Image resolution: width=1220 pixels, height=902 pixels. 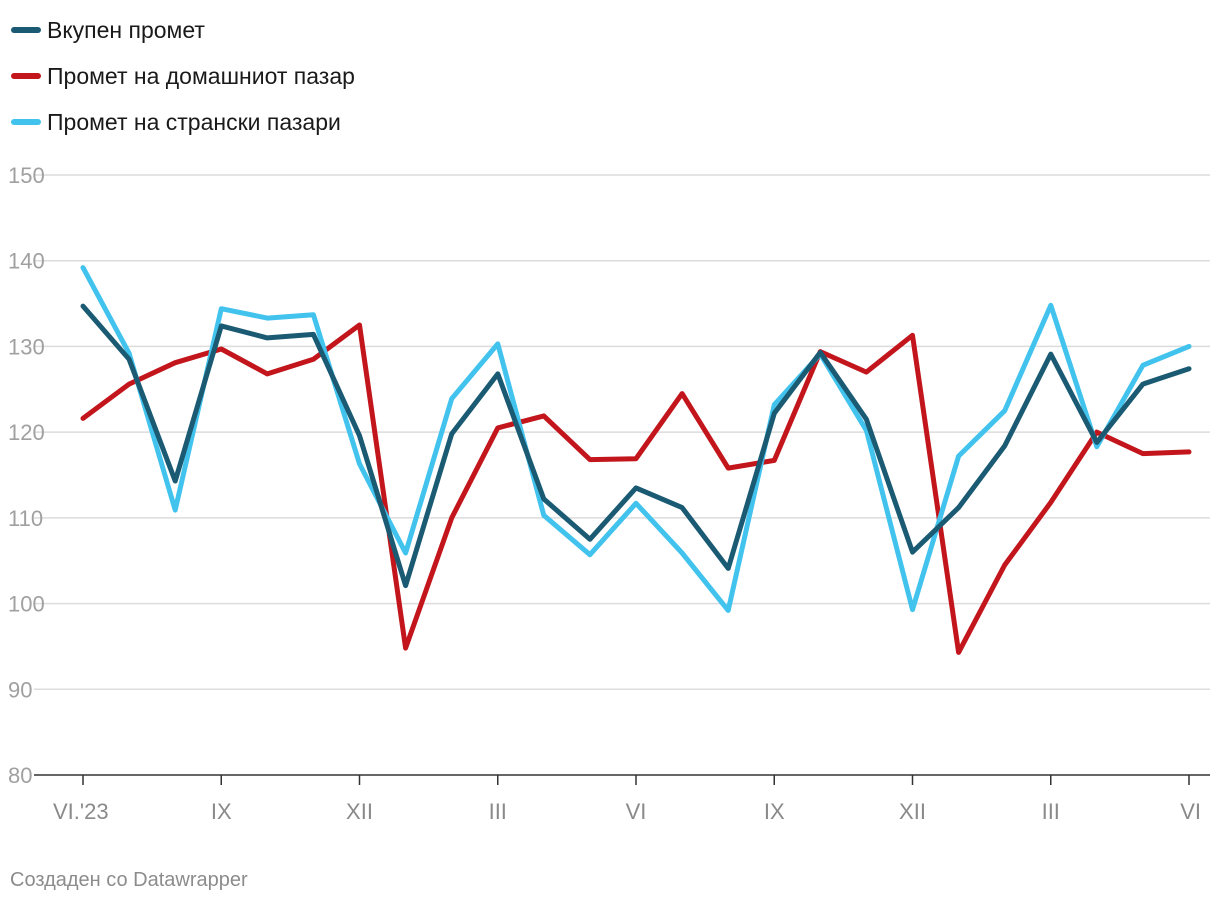 I want to click on legend-label-1: Вкупен промет, so click(x=126, y=30).